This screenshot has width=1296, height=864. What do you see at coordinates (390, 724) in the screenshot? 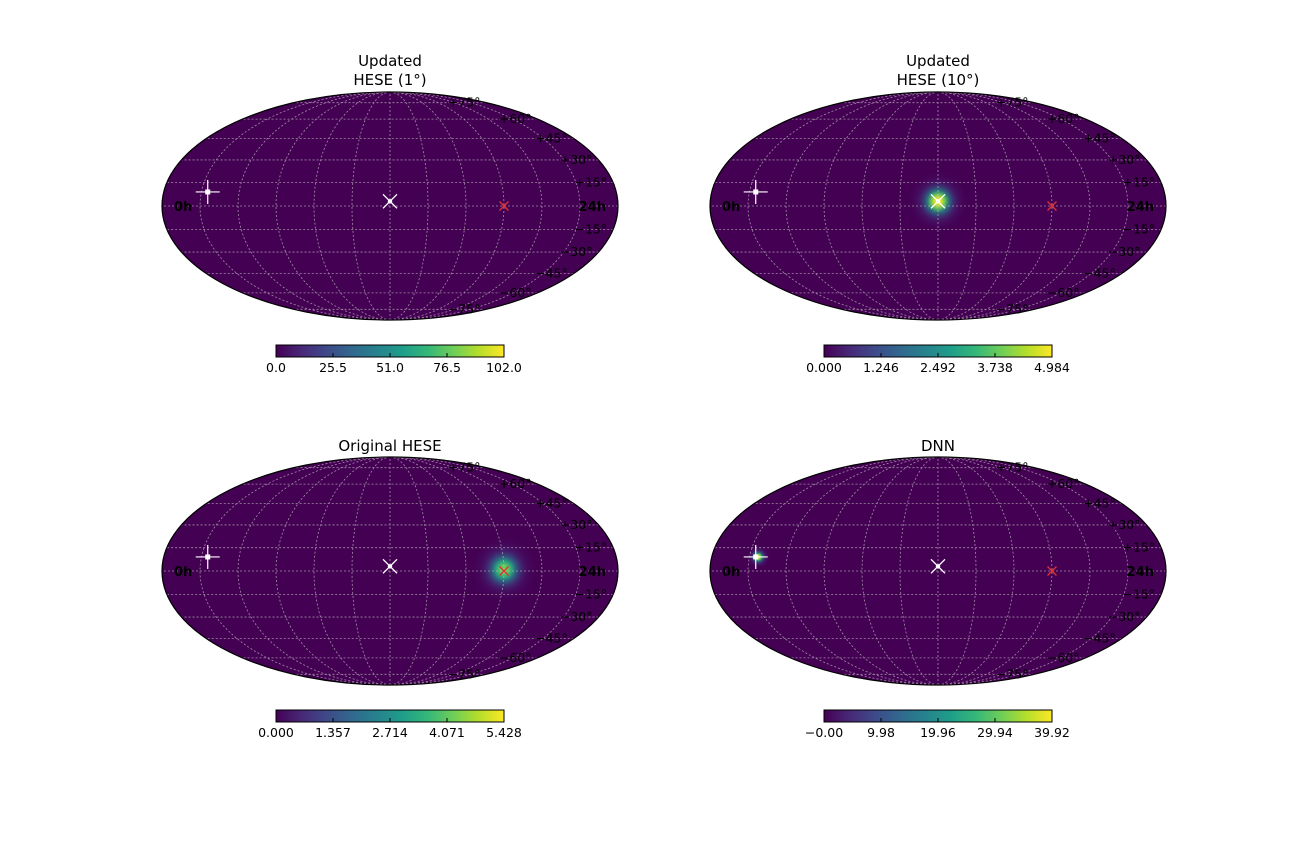
I see `colorbar: 0.000 1.357 2.714 4.071 5.428` at bounding box center [390, 724].